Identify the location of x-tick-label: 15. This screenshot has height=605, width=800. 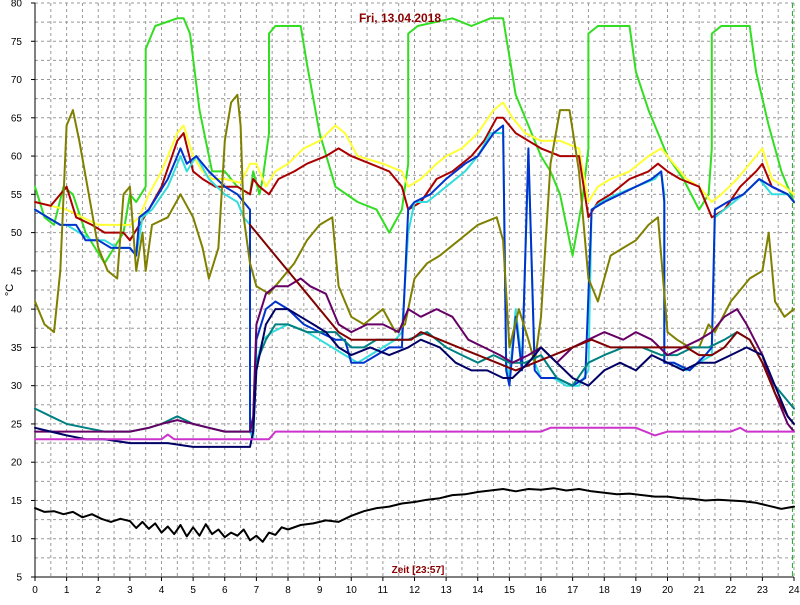
(510, 590).